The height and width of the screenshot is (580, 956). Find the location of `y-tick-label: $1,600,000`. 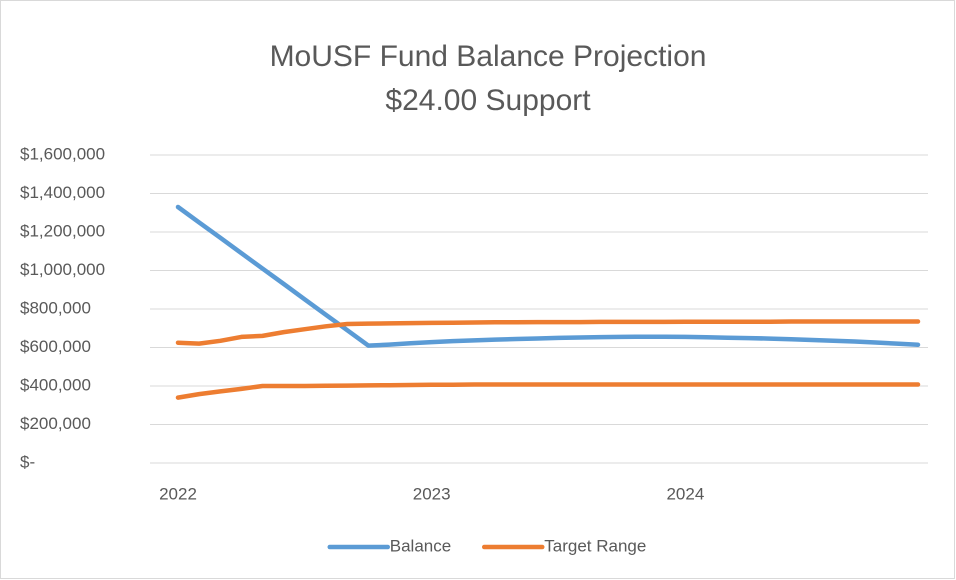

y-tick-label: $1,600,000 is located at coordinates (62, 153).